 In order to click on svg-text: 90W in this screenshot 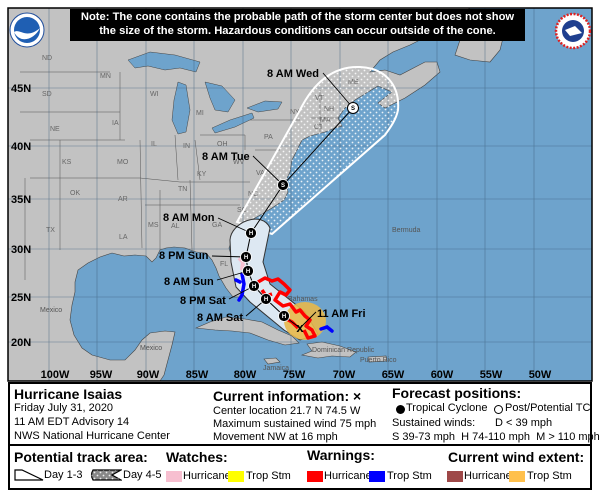, I will do `click(148, 375)`.